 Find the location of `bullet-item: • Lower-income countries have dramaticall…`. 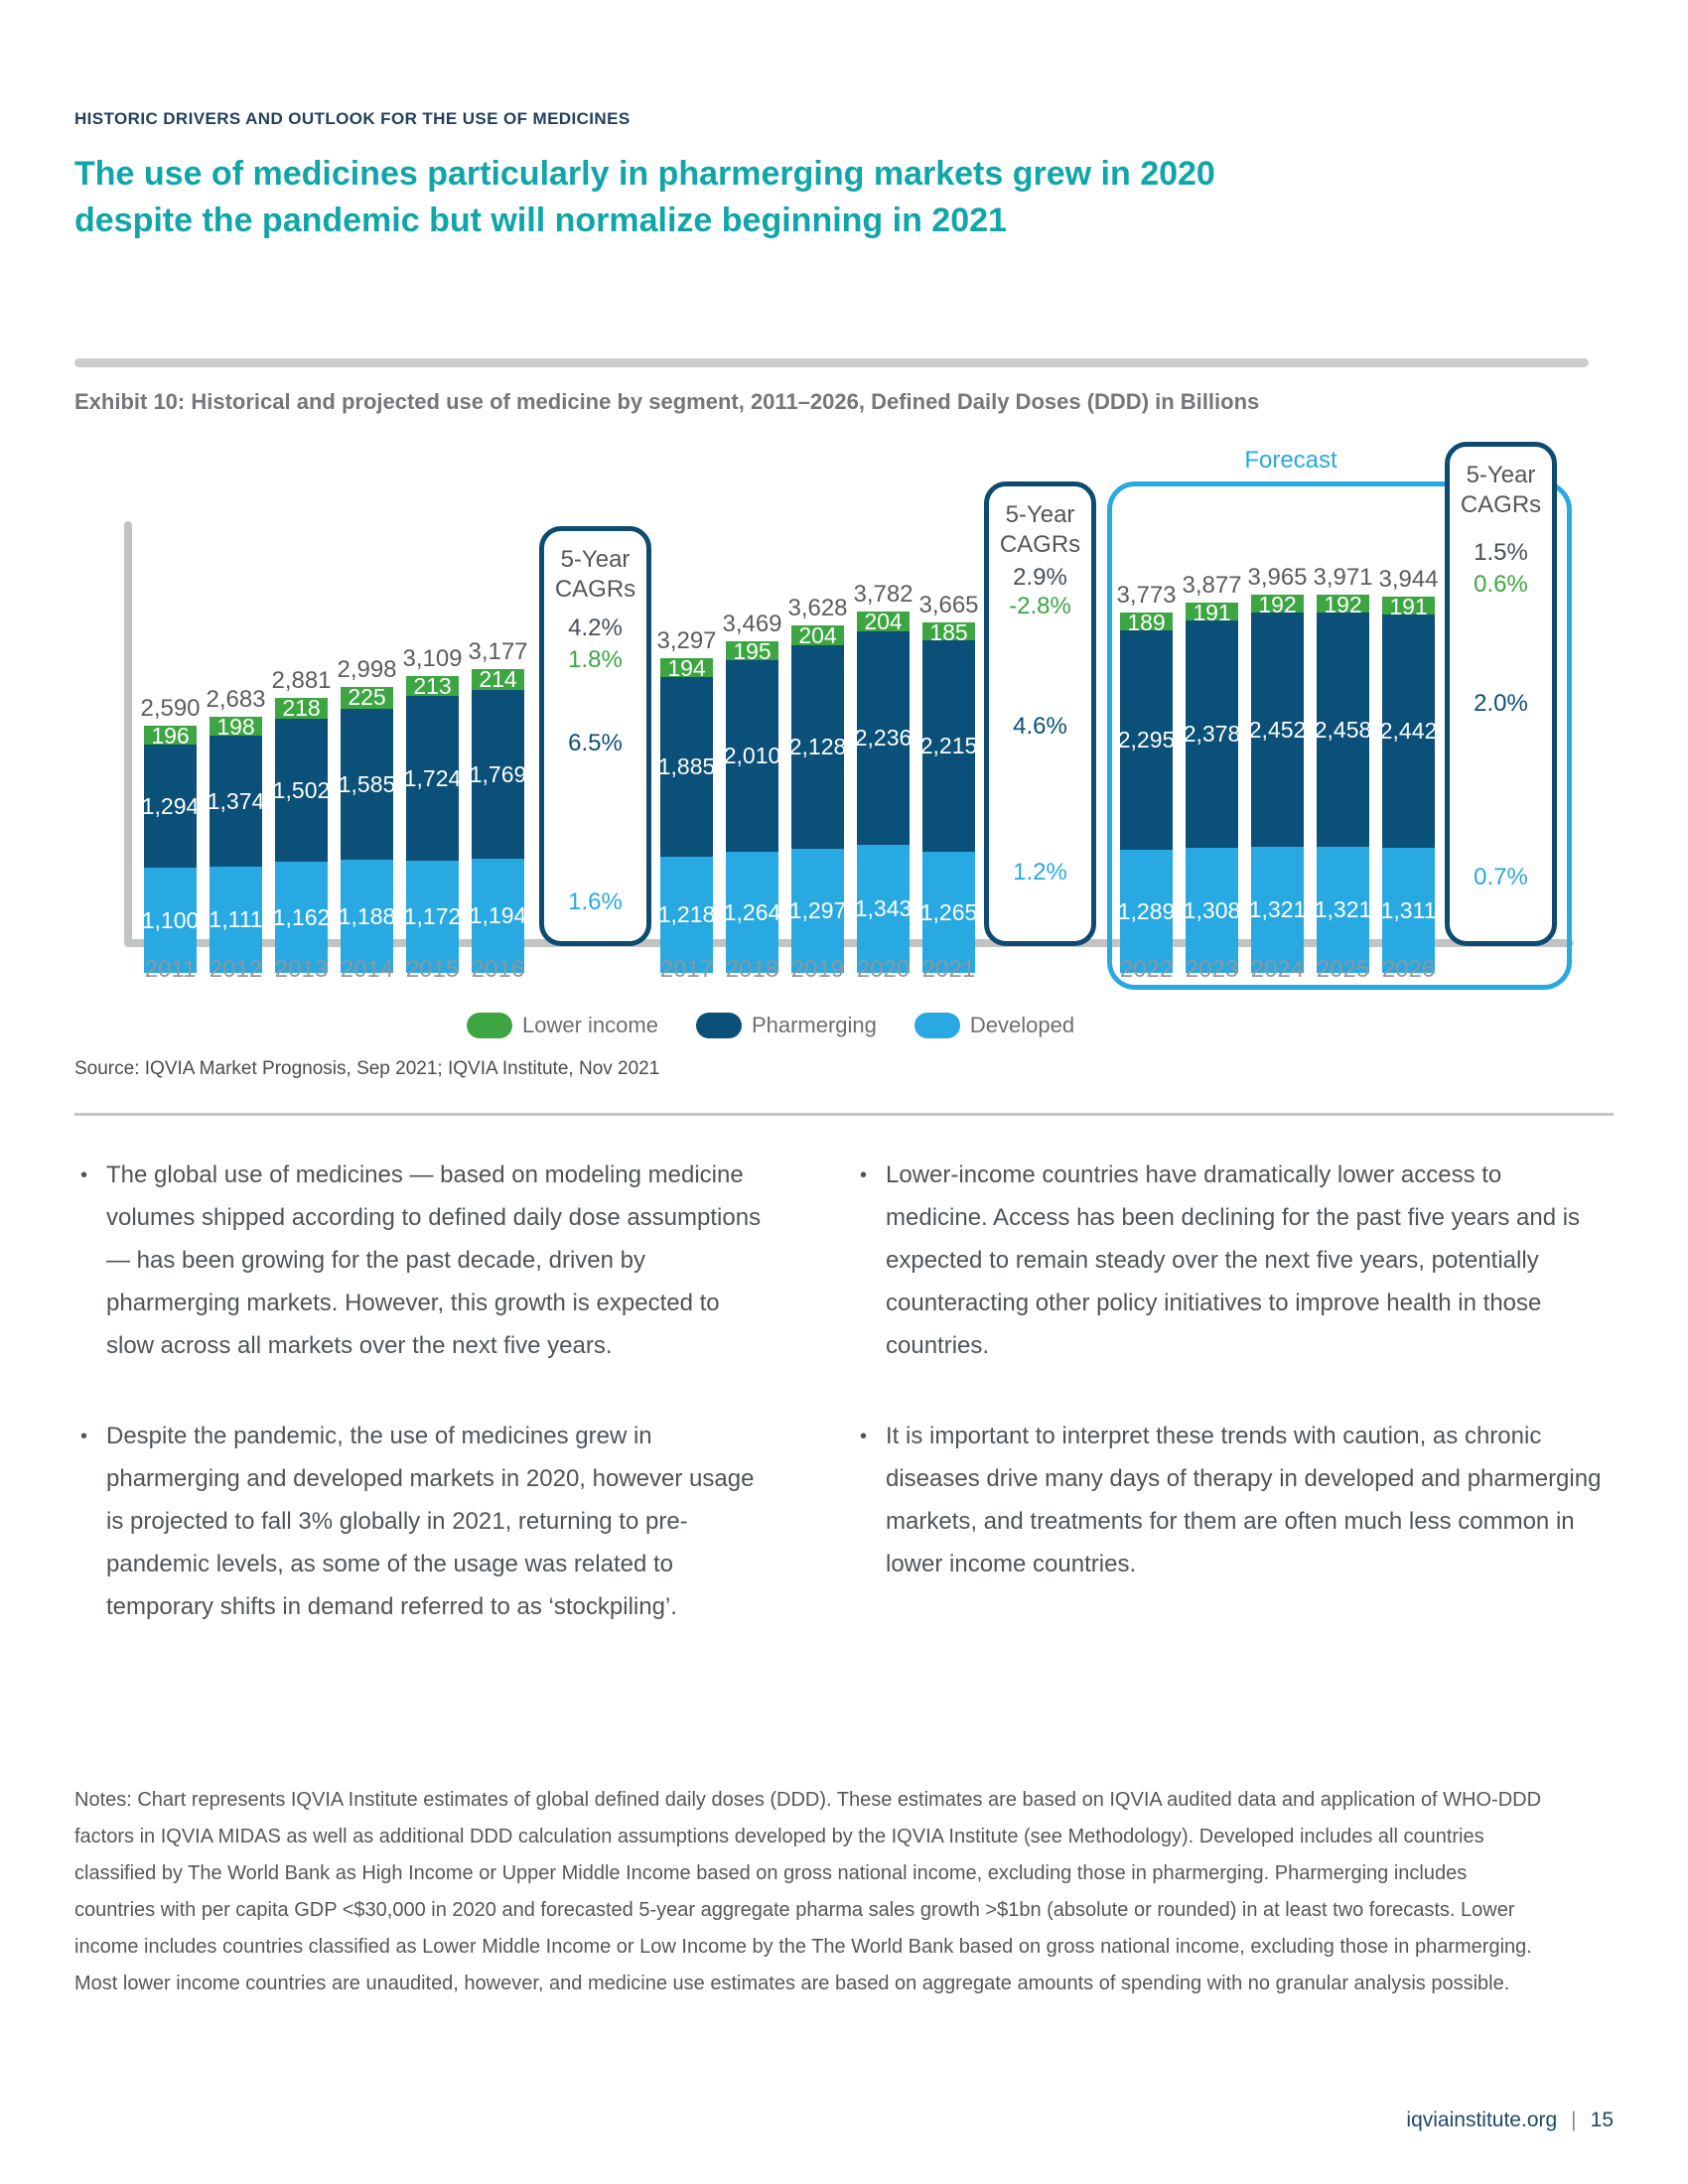

bullet-item: • Lower-income countries have dramaticall… is located at coordinates (1231, 1260).